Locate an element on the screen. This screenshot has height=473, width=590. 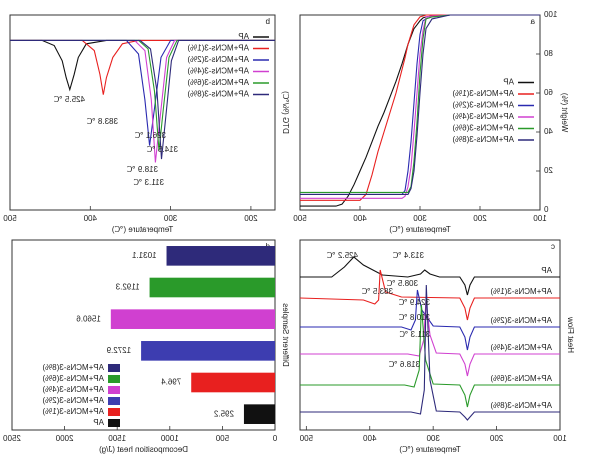
annotation: 314.5 ℃ is located at coordinates (162, 149).